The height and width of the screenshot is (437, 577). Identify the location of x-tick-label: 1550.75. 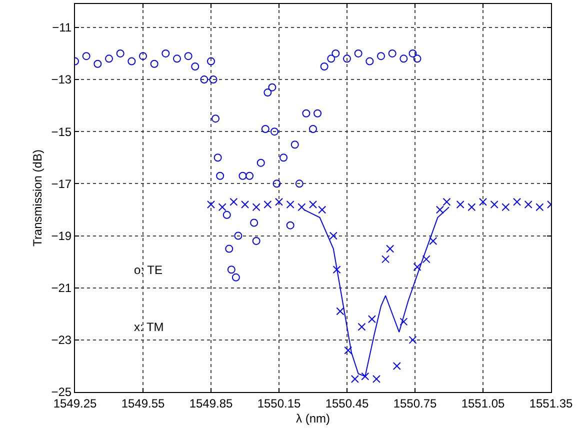
(415, 403).